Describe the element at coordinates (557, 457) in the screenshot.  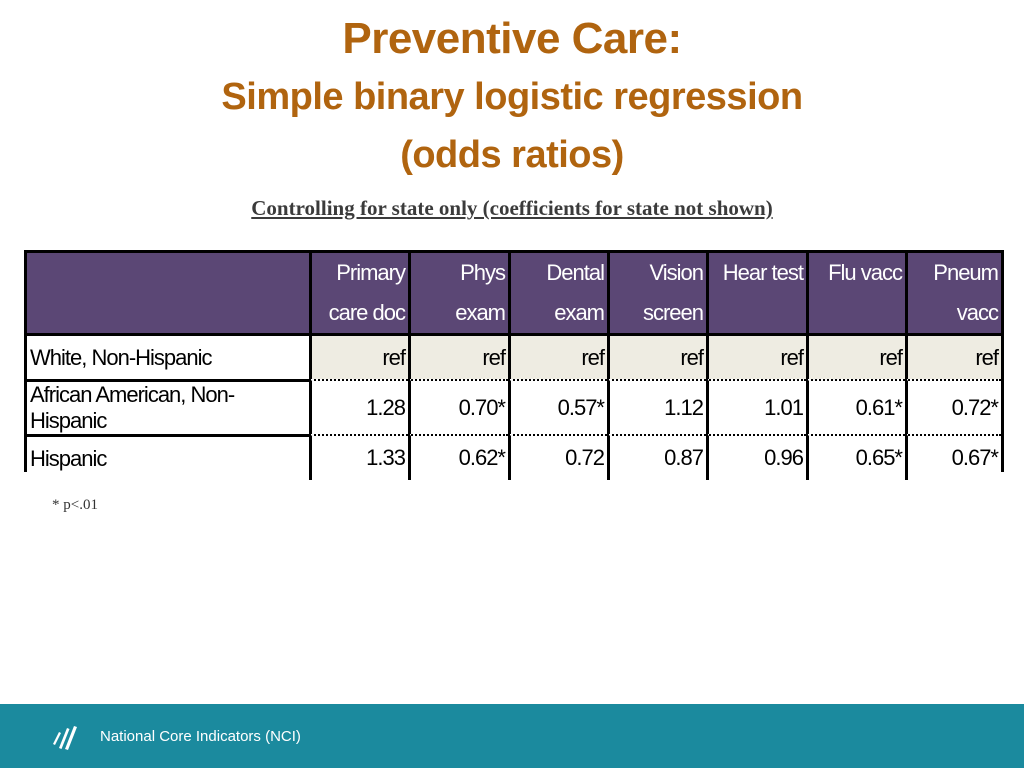
I see `table-cell: 0.72` at that location.